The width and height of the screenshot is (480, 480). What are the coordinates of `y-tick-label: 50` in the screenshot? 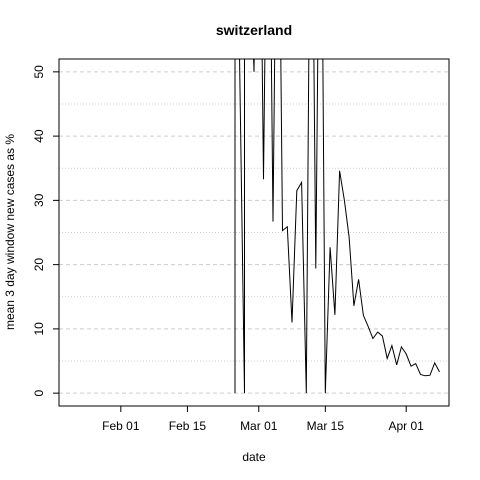 It's located at (39, 72).